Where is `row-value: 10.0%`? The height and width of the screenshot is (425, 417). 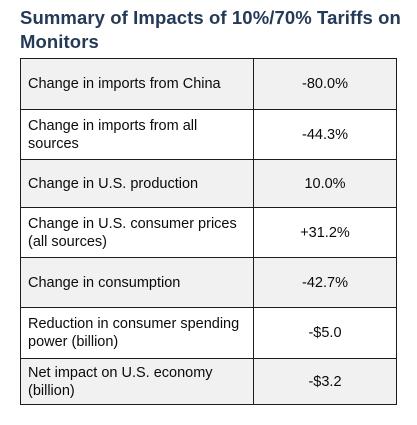
row-value: 10.0% is located at coordinates (325, 183).